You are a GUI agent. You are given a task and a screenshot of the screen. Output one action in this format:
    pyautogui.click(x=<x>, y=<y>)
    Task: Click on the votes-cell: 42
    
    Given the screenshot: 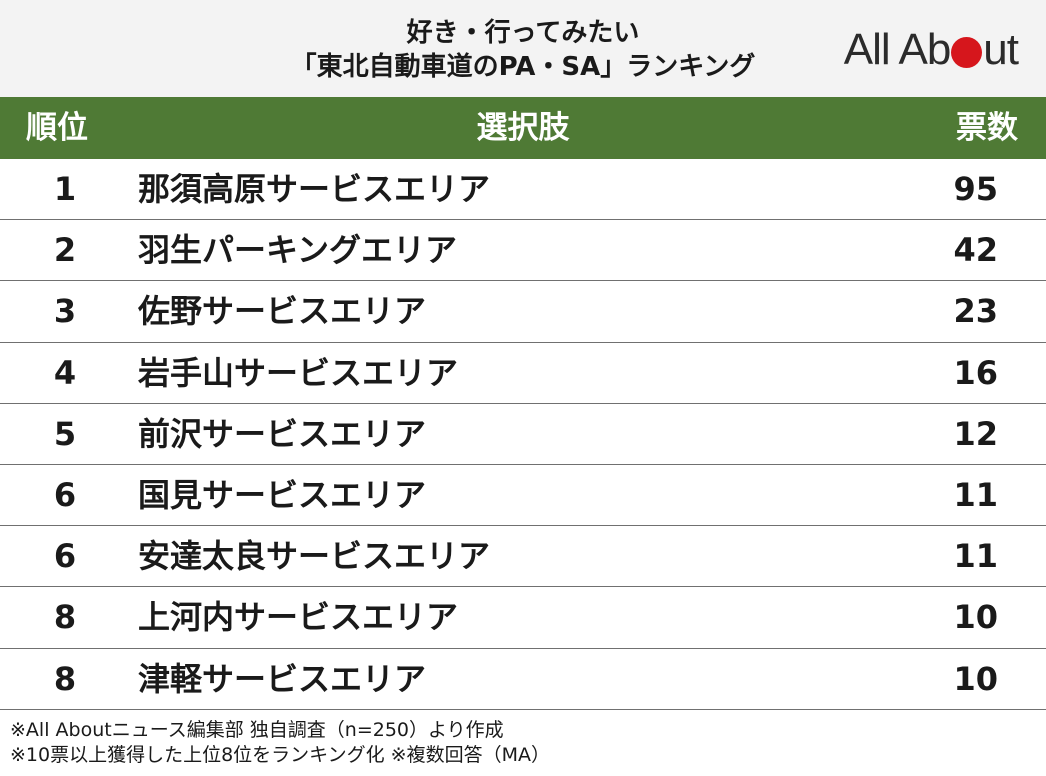 What is the action you would take?
    pyautogui.click(x=975, y=250)
    